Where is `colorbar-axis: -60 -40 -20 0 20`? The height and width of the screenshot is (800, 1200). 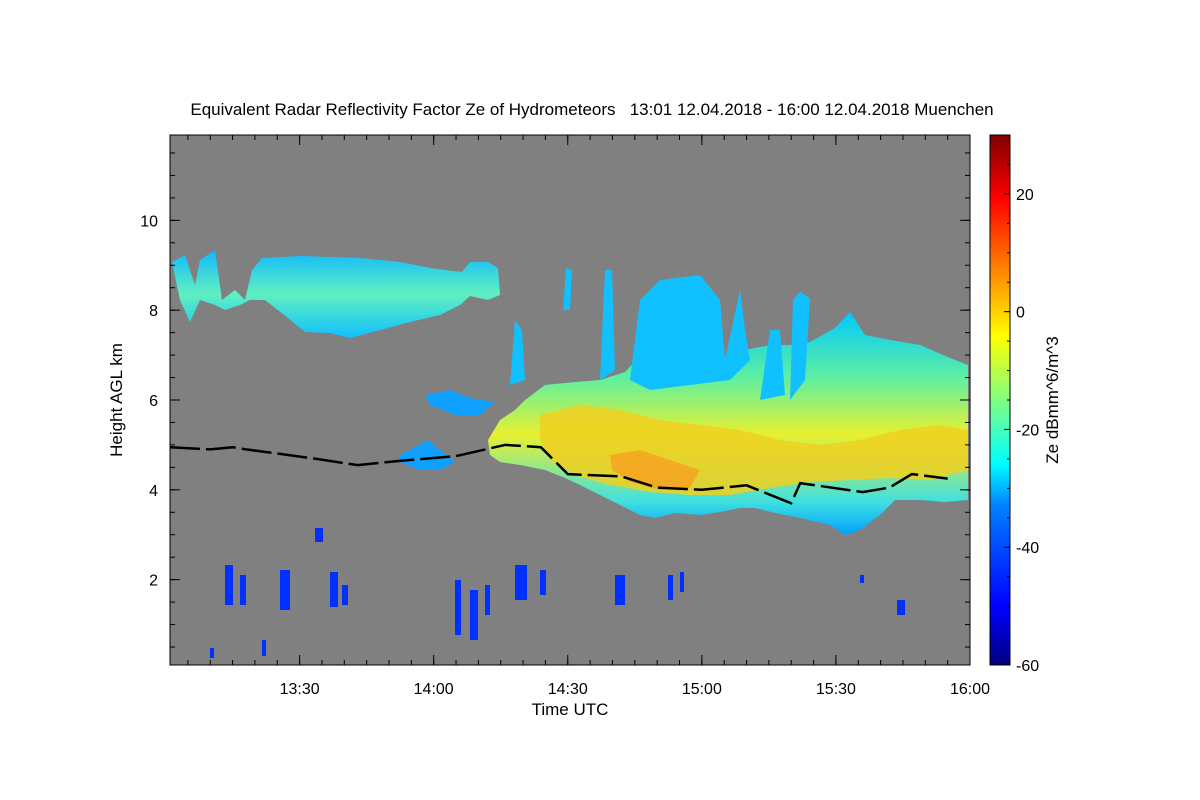
colorbar-axis: -60 -40 -20 0 20 is located at coordinates (1021, 404).